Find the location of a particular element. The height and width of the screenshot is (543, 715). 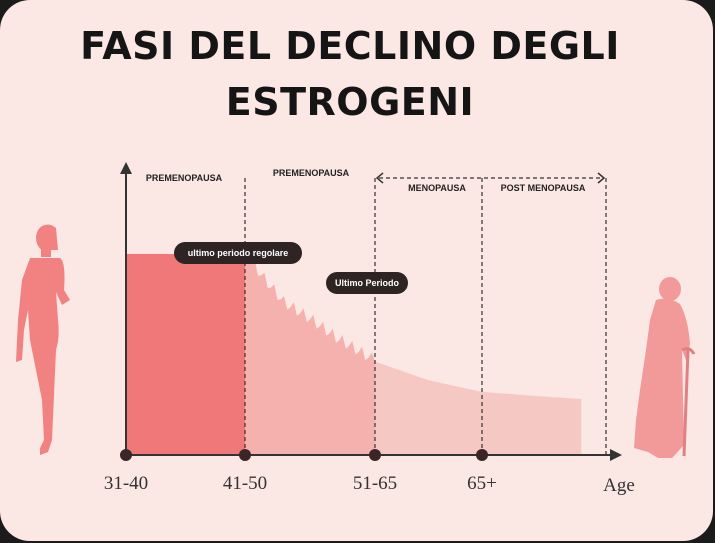

phase-label: MENOPAUSA is located at coordinates (437, 188).